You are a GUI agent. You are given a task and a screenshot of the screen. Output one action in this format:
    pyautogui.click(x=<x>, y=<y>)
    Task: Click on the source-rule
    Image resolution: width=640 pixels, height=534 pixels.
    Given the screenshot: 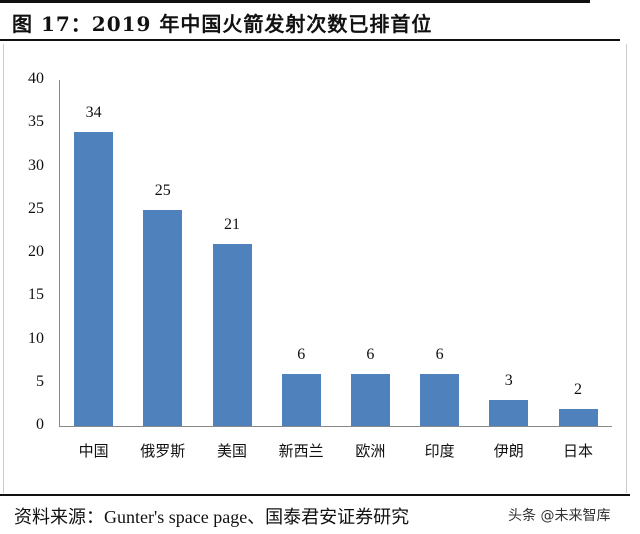 What is the action you would take?
    pyautogui.click(x=315, y=495)
    